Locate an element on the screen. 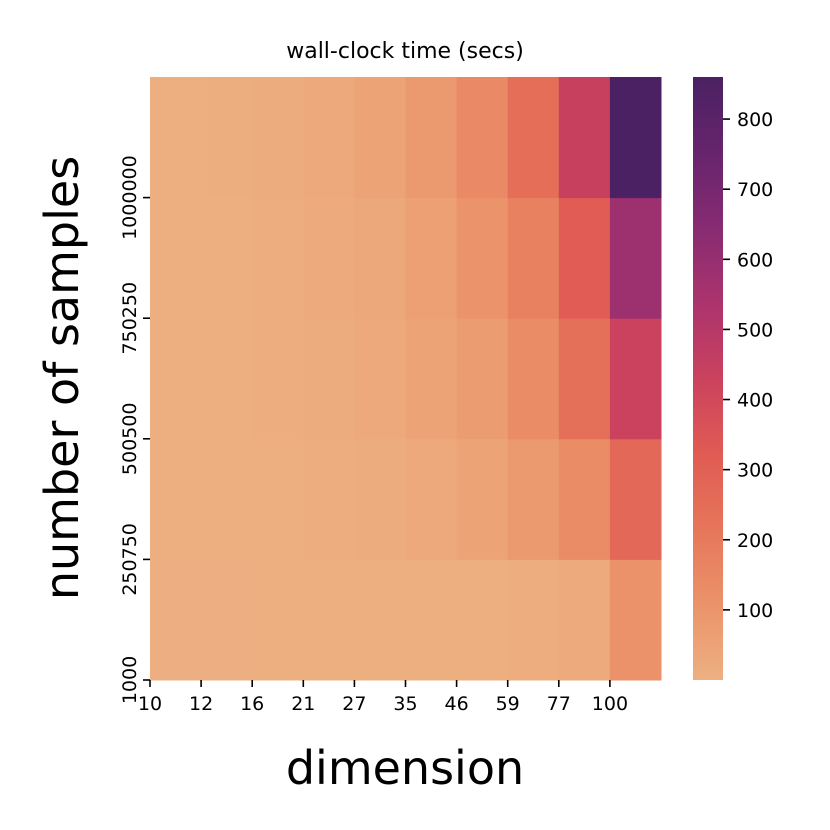  y-axis: 1000 250750 500500 750250 1000000 is located at coordinates (134, 429).